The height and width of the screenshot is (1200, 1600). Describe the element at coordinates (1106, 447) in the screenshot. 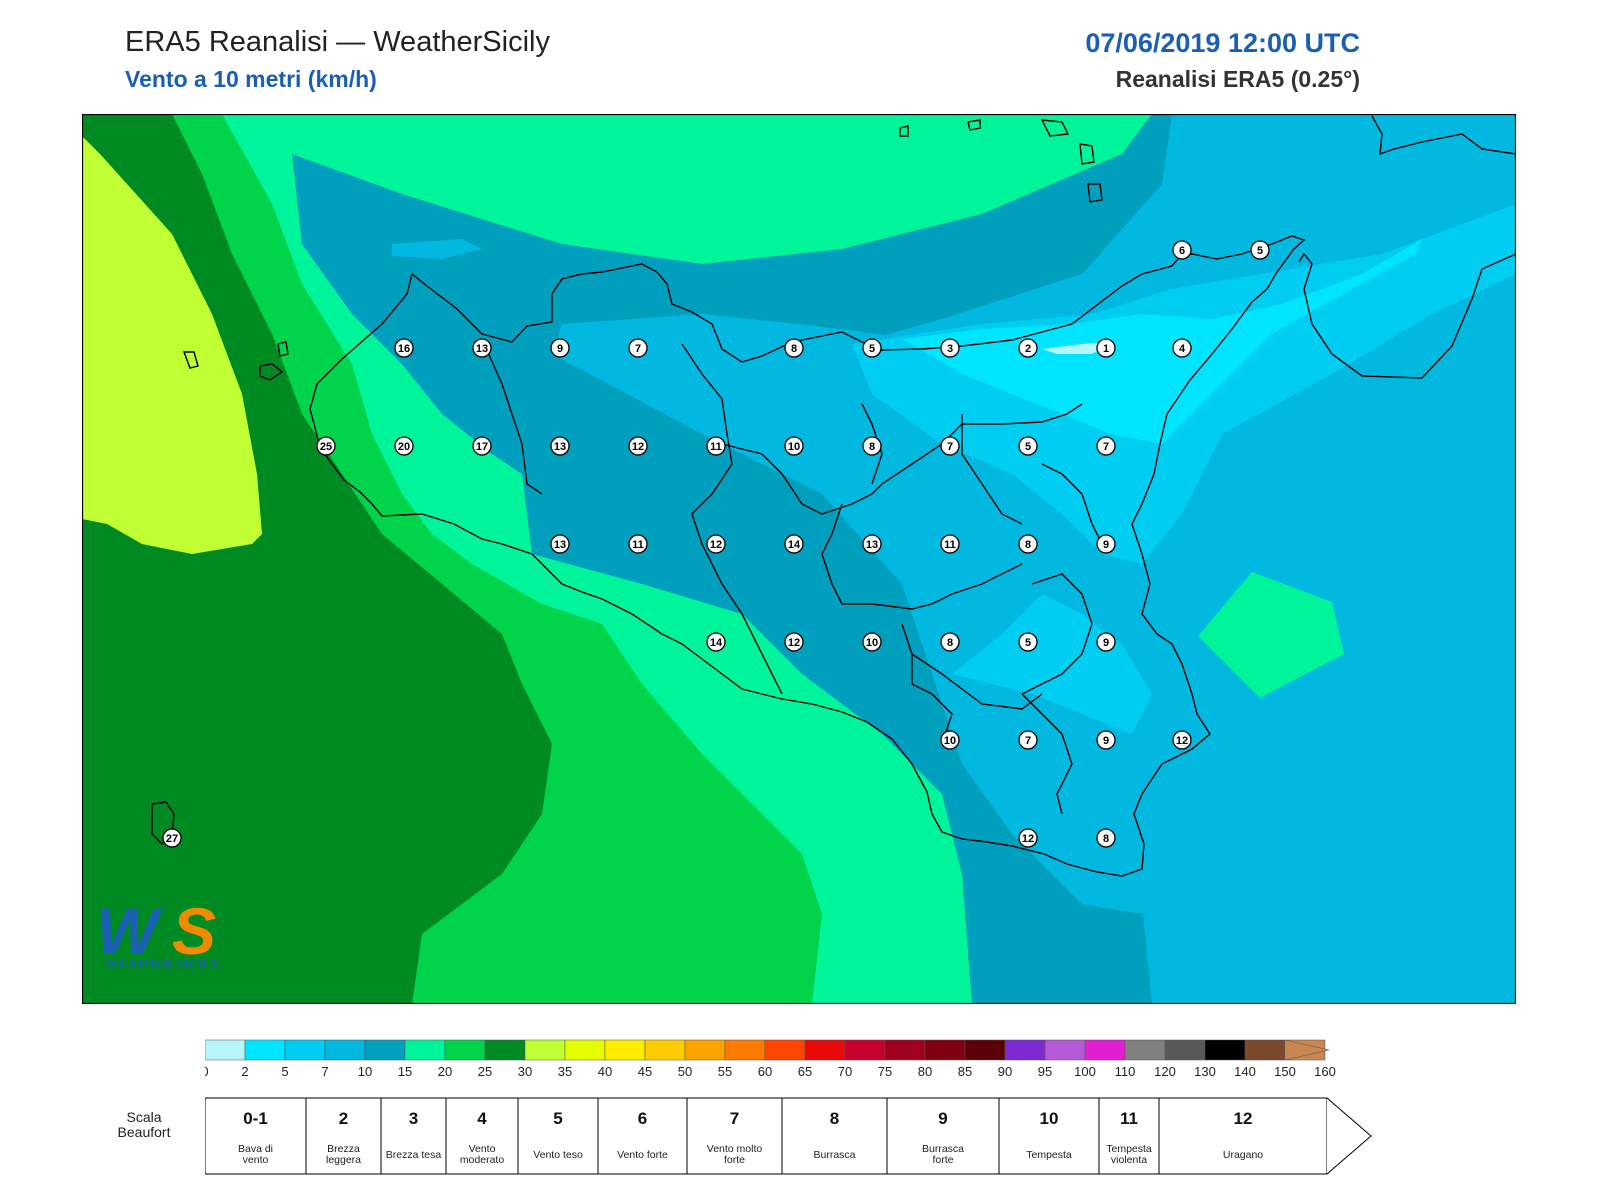

I see `station-value: 7` at that location.